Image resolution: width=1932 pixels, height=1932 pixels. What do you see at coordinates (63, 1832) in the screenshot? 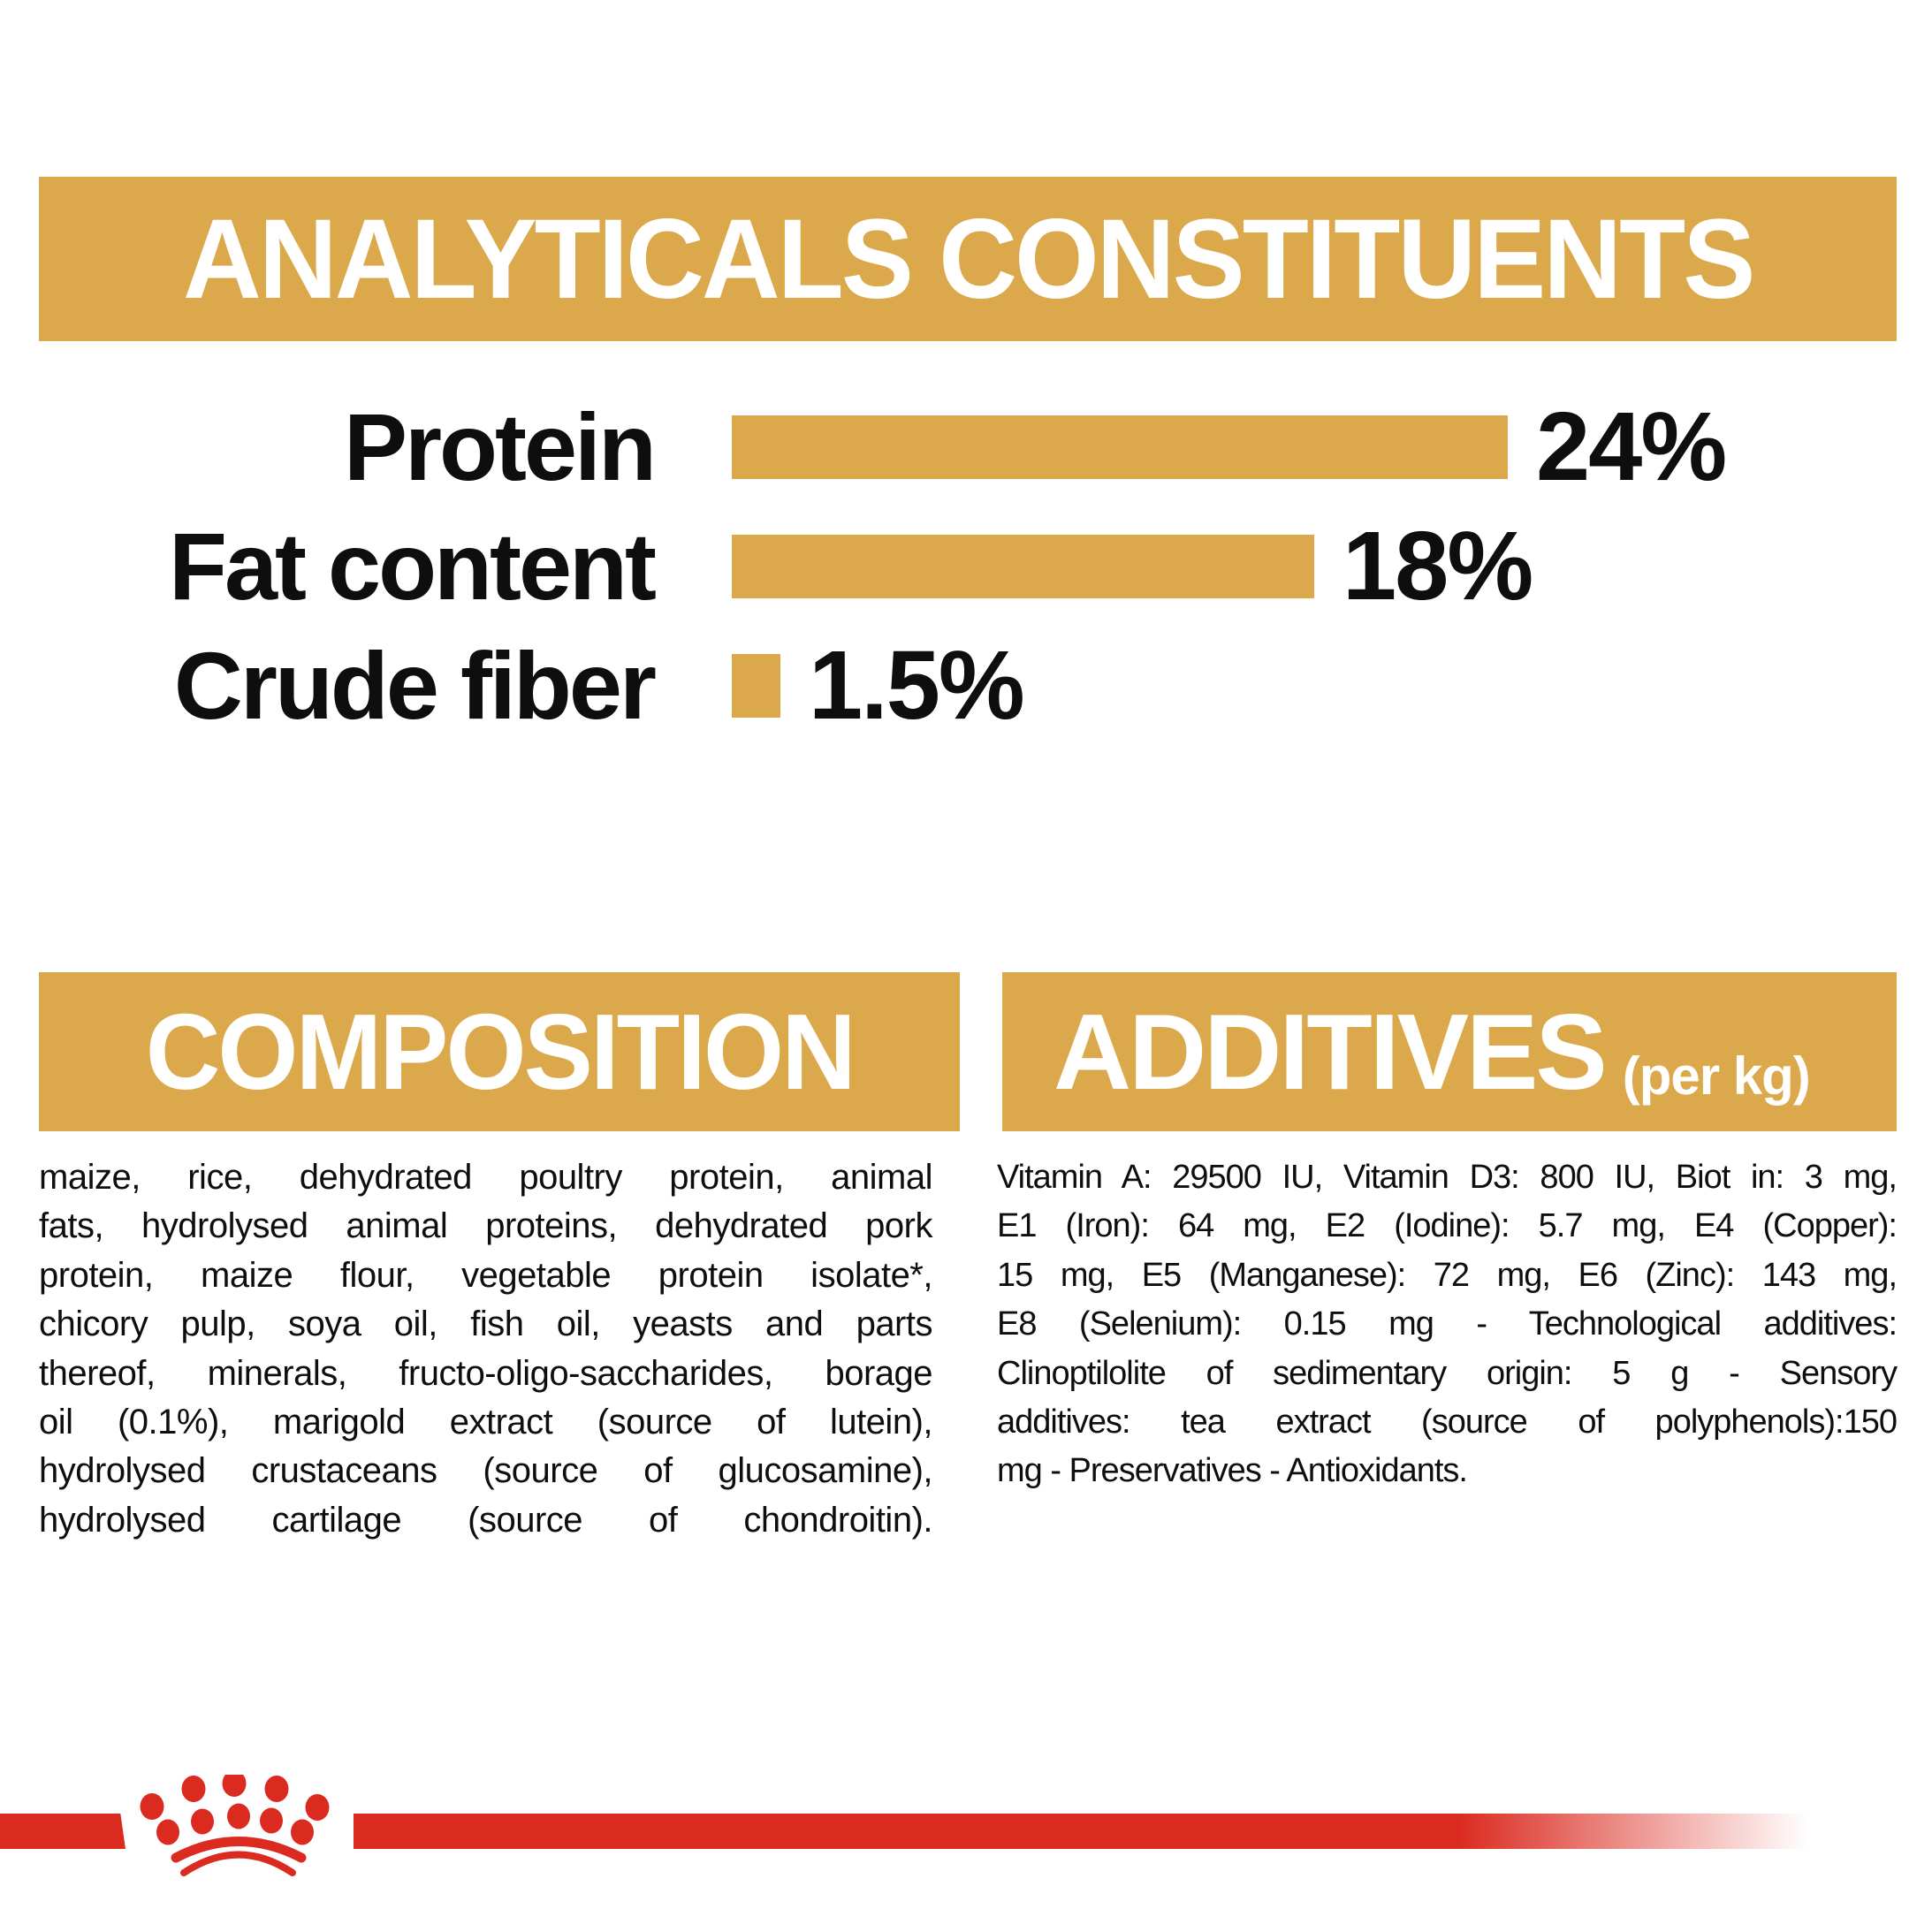
I see `brand-ribbon-left` at bounding box center [63, 1832].